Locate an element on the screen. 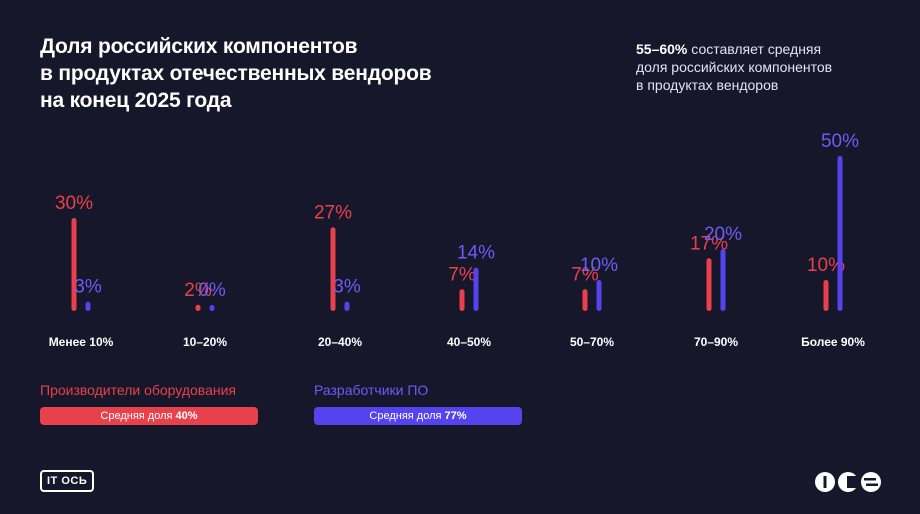  title-line-2: в продуктах отечественных вендоров is located at coordinates (236, 73).